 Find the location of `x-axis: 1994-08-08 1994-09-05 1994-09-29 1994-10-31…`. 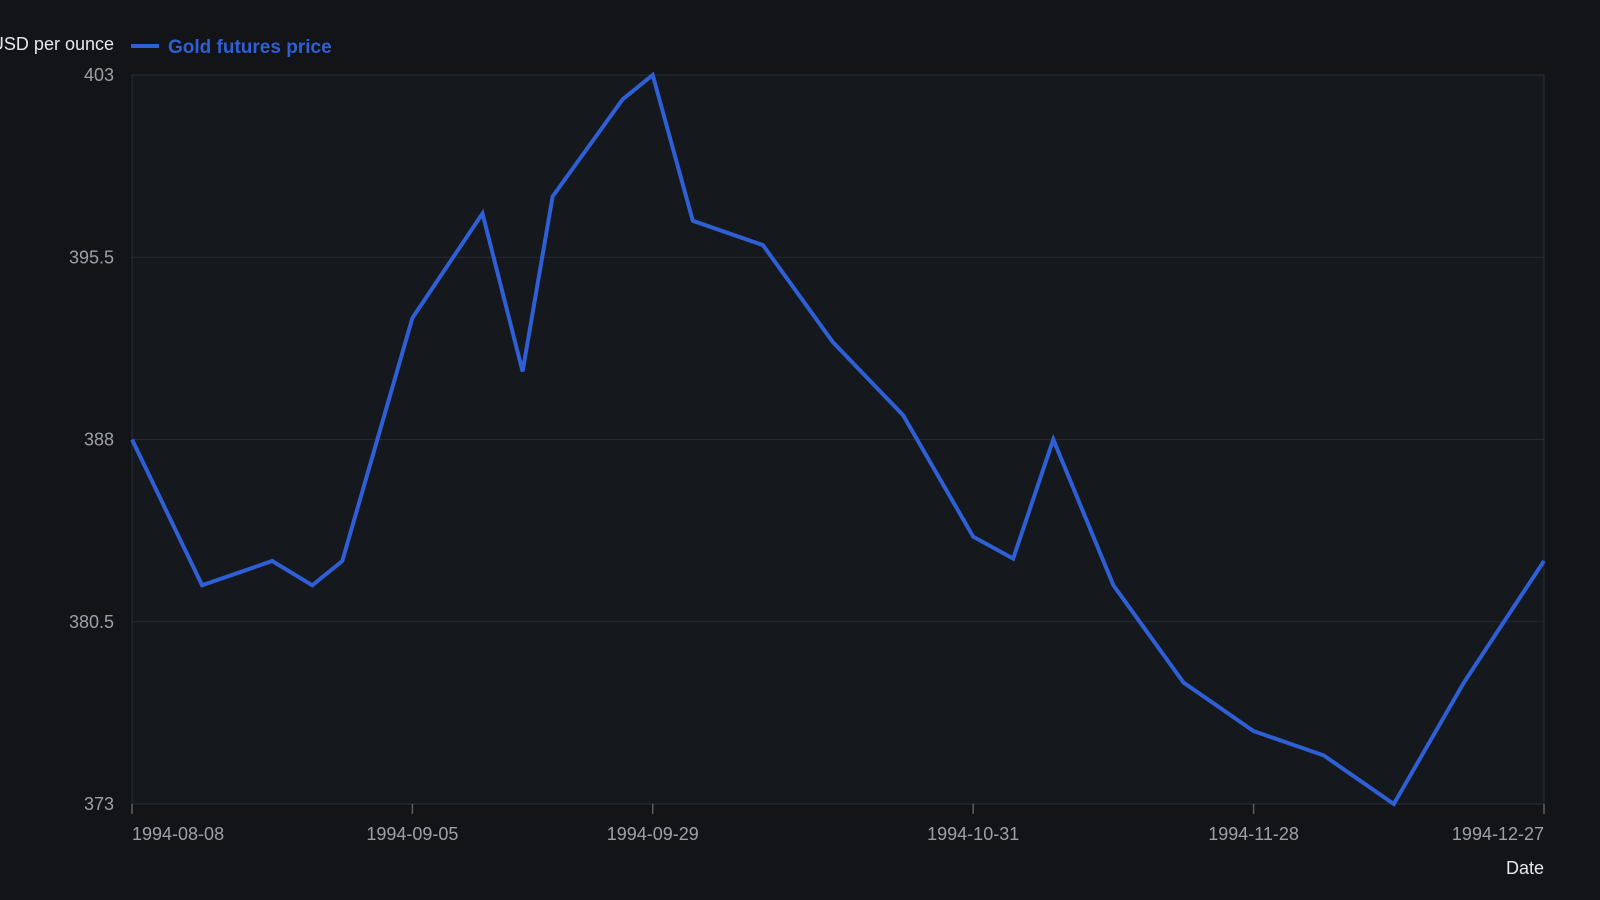

x-axis: 1994-08-08 1994-09-05 1994-09-29 1994-10-31… is located at coordinates (838, 823).